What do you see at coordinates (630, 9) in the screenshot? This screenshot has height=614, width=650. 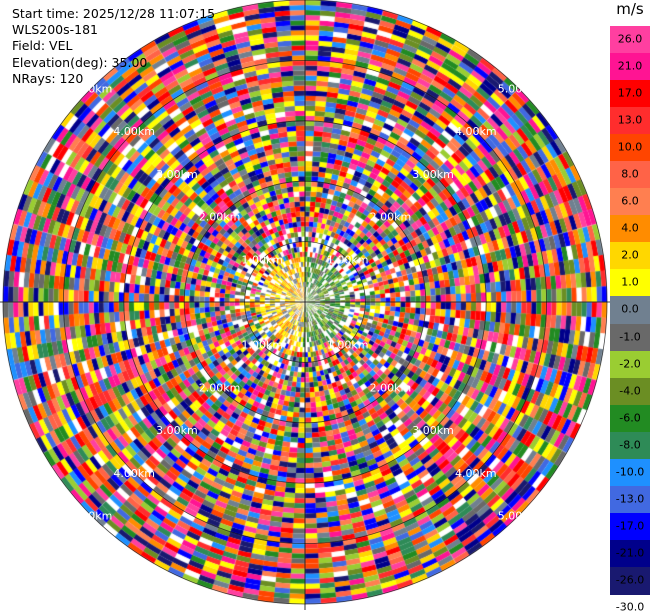 I see `colorbar-unit: m/s` at bounding box center [630, 9].